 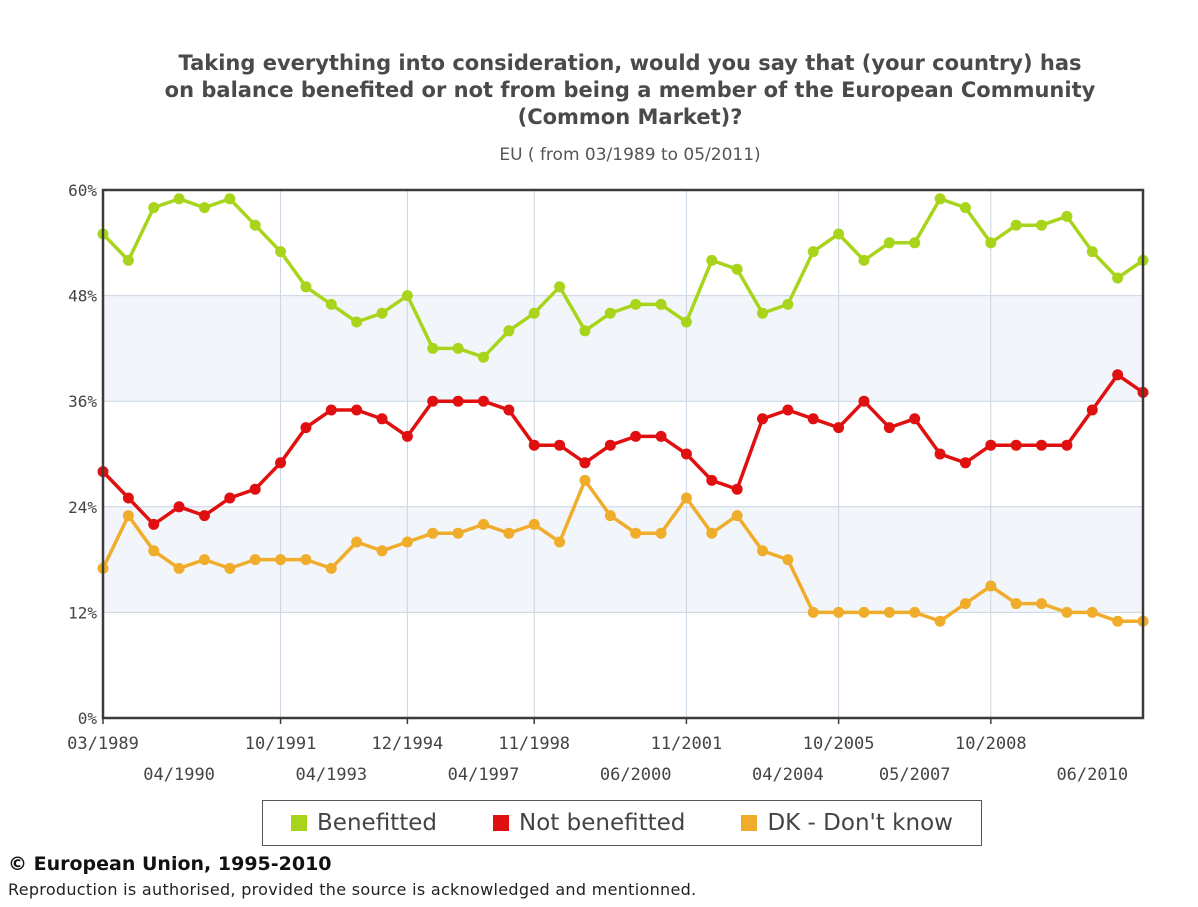 What do you see at coordinates (281, 744) in the screenshot?
I see `x-tick-label: 10/1991` at bounding box center [281, 744].